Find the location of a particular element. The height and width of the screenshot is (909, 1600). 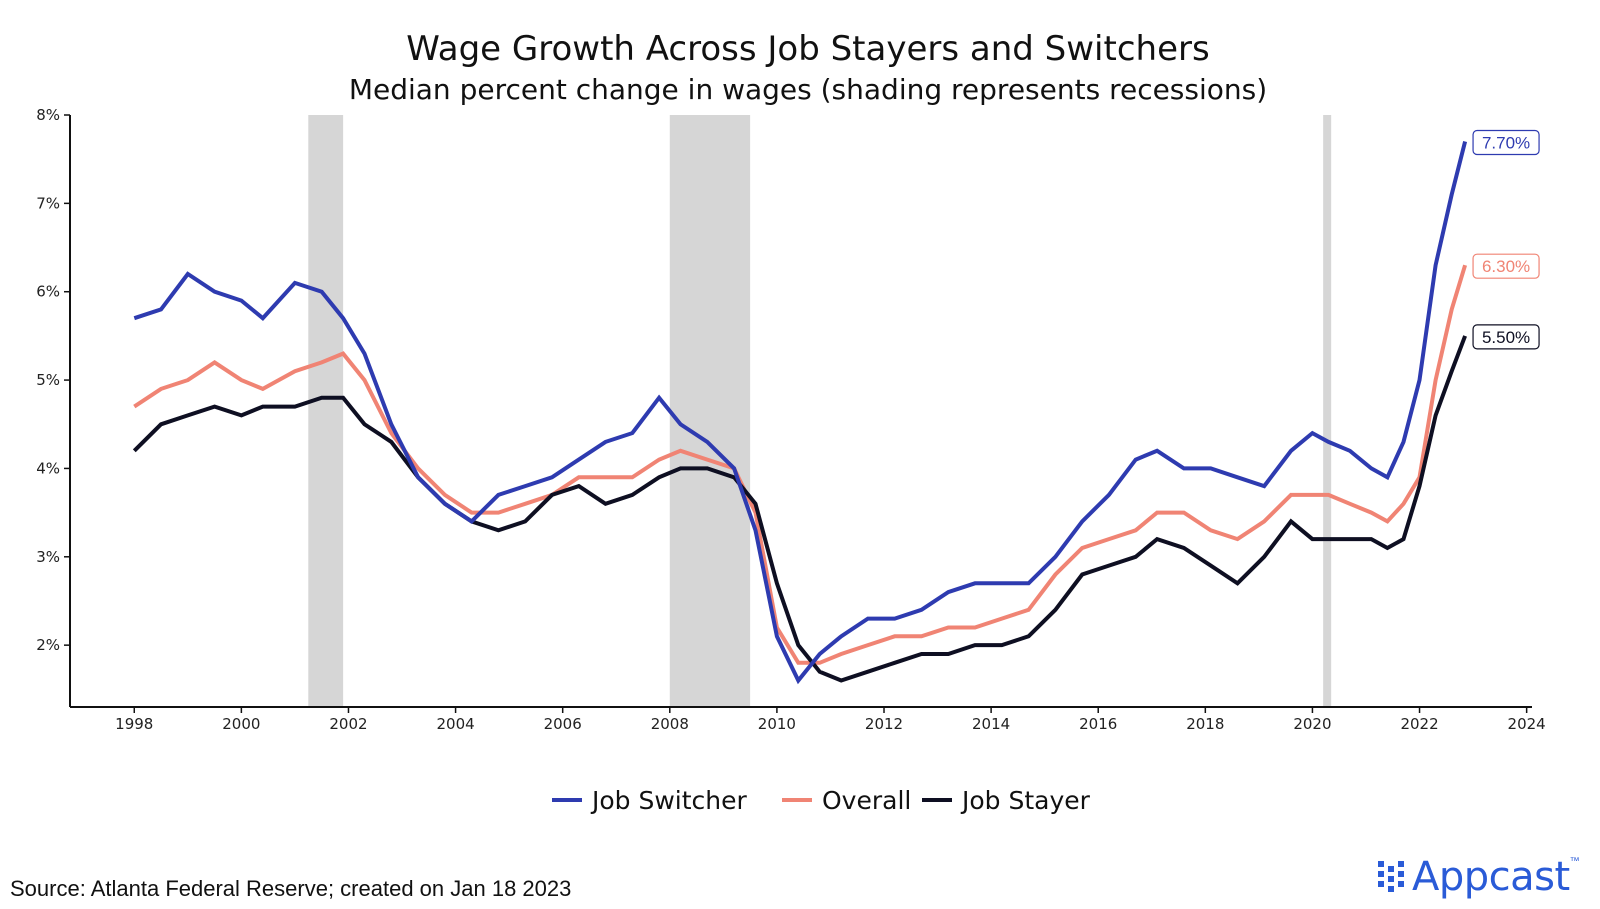

y-tick-label: 2% is located at coordinates (48, 645).